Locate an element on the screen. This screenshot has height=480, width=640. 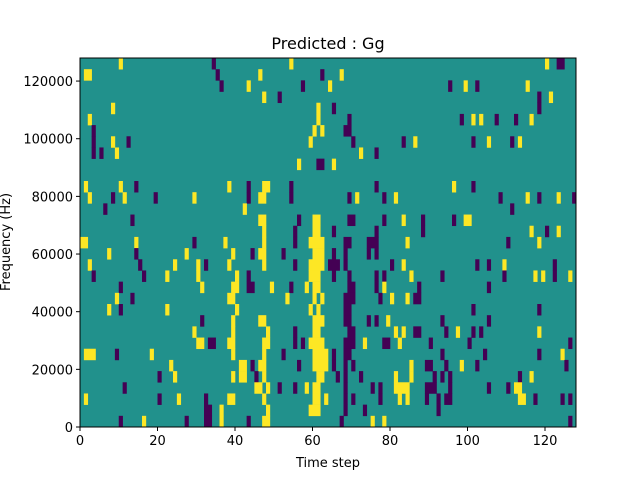
y-tick-label: 20000 is located at coordinates (52, 370).